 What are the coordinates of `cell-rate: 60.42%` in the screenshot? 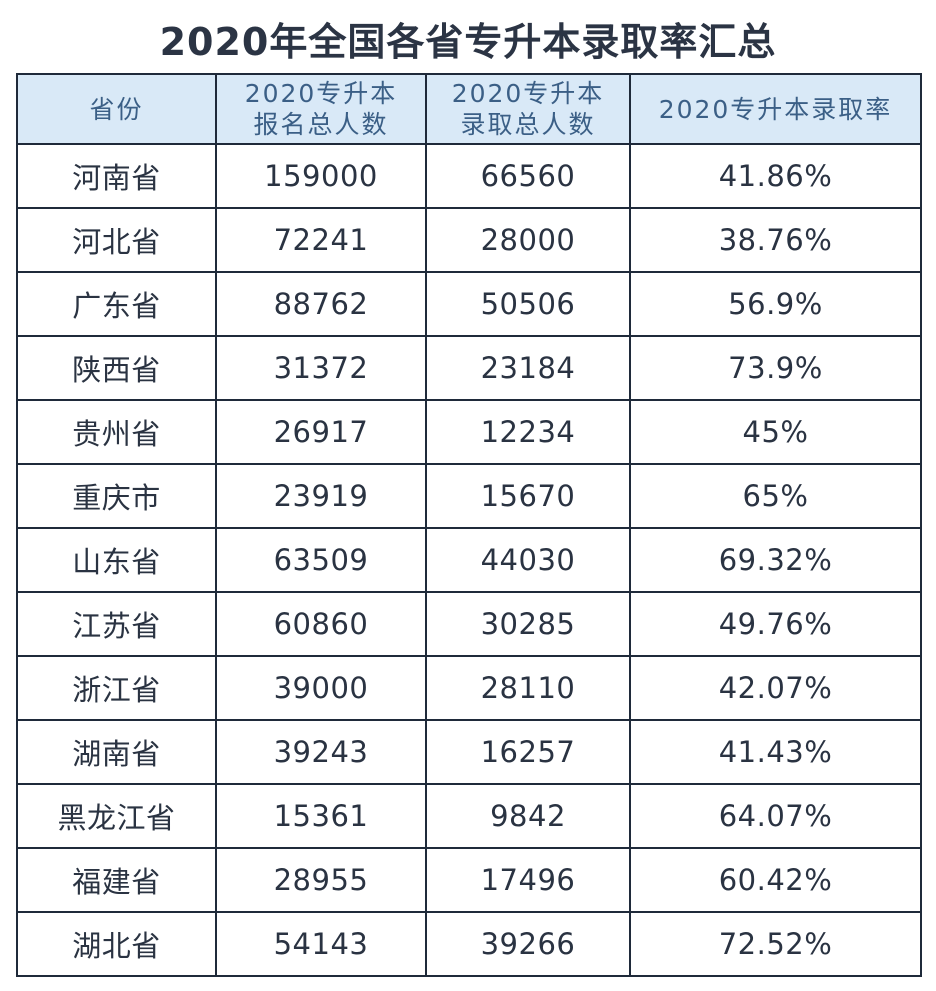 It's located at (775, 880).